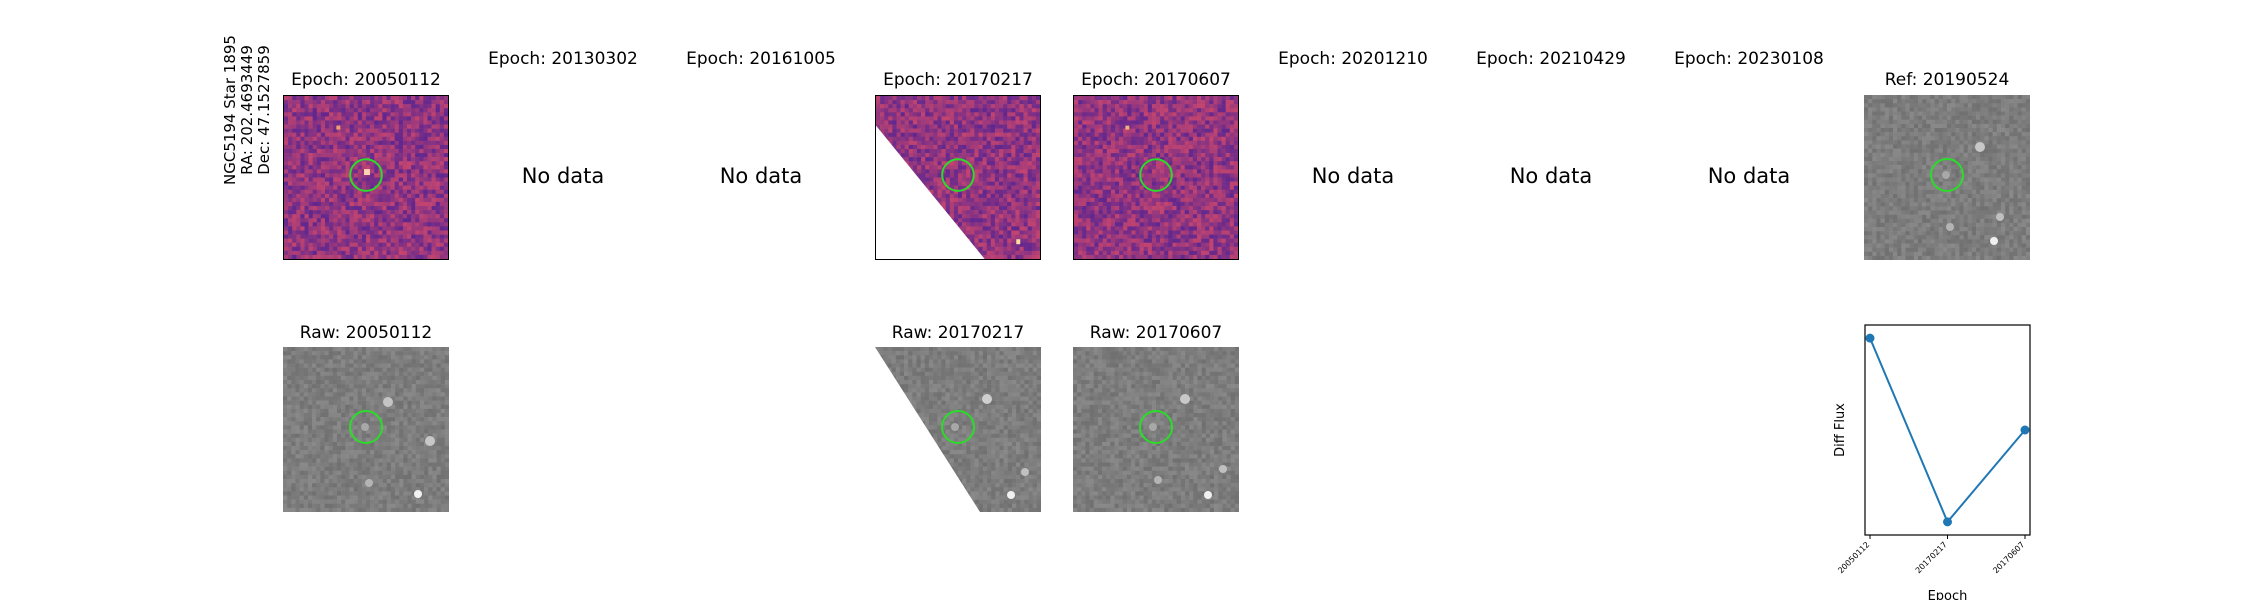 This screenshot has height=600, width=2250. Describe the element at coordinates (366, 333) in the screenshot. I see `raw-title-20050112: Raw: 20050112` at that location.